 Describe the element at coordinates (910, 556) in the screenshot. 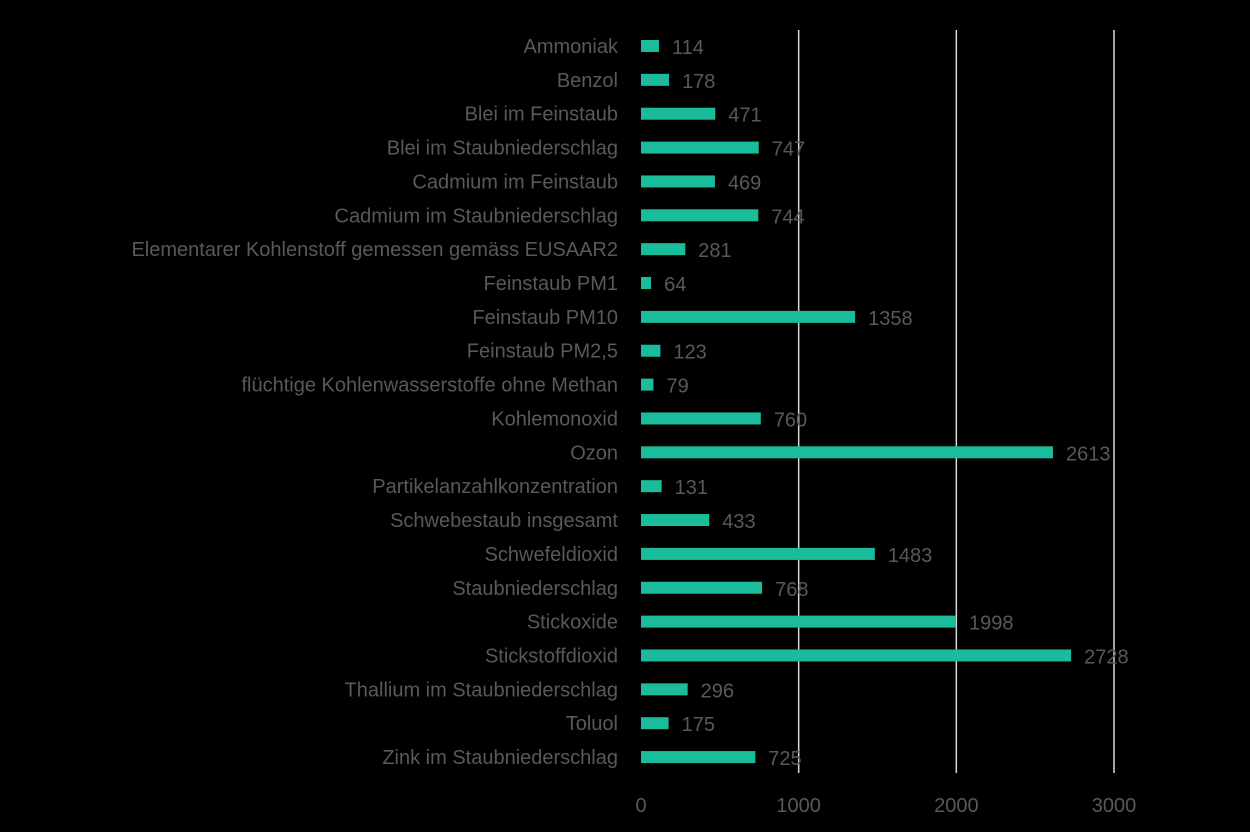

I see `data-label: 1483` at that location.